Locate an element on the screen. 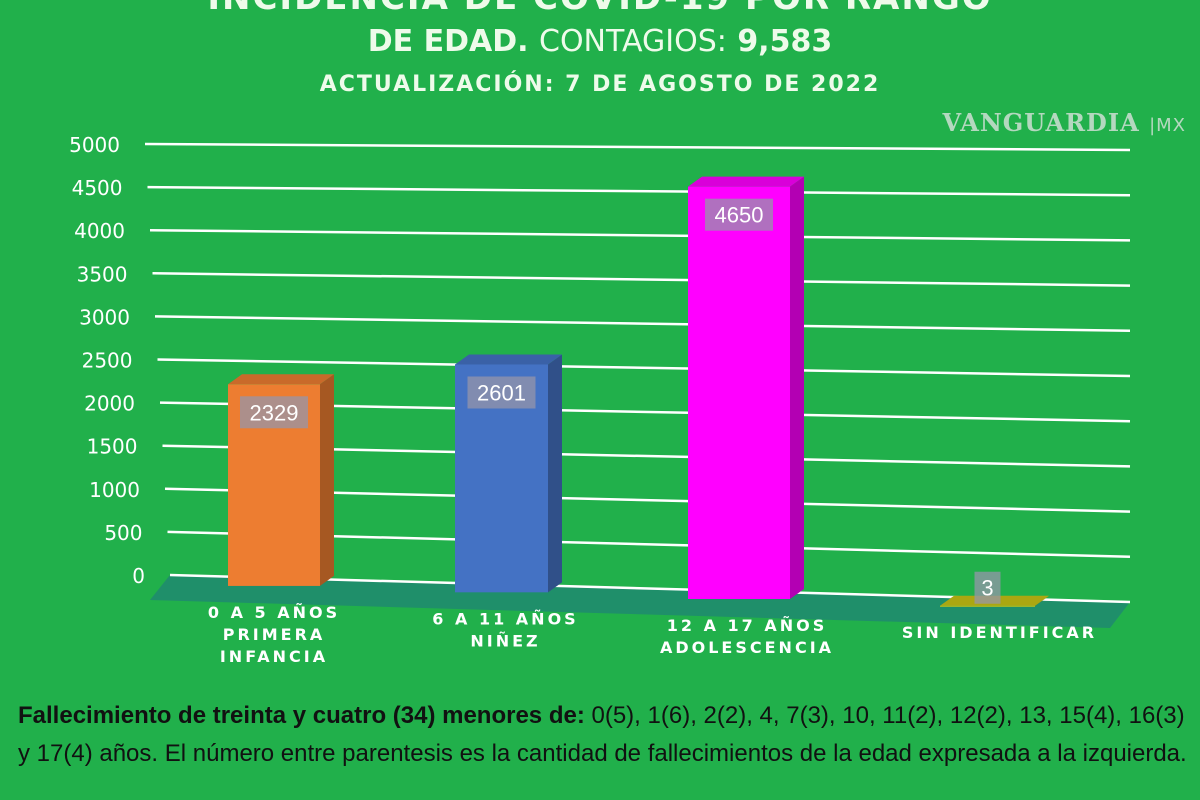 The image size is (1200, 800). y-tick-label: 3000 is located at coordinates (104, 317).